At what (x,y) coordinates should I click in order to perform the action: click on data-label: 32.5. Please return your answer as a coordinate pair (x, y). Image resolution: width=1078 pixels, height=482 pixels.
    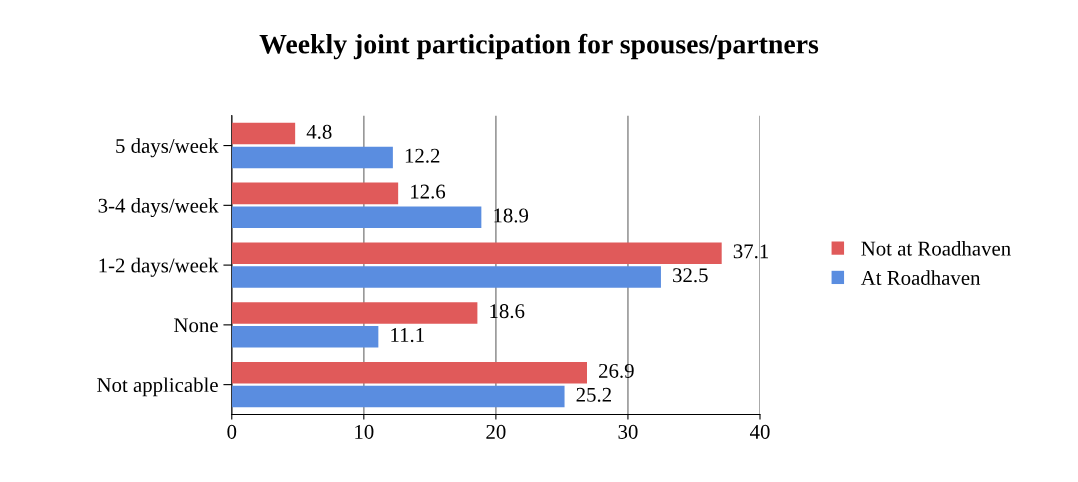
    Looking at the image, I should click on (690, 275).